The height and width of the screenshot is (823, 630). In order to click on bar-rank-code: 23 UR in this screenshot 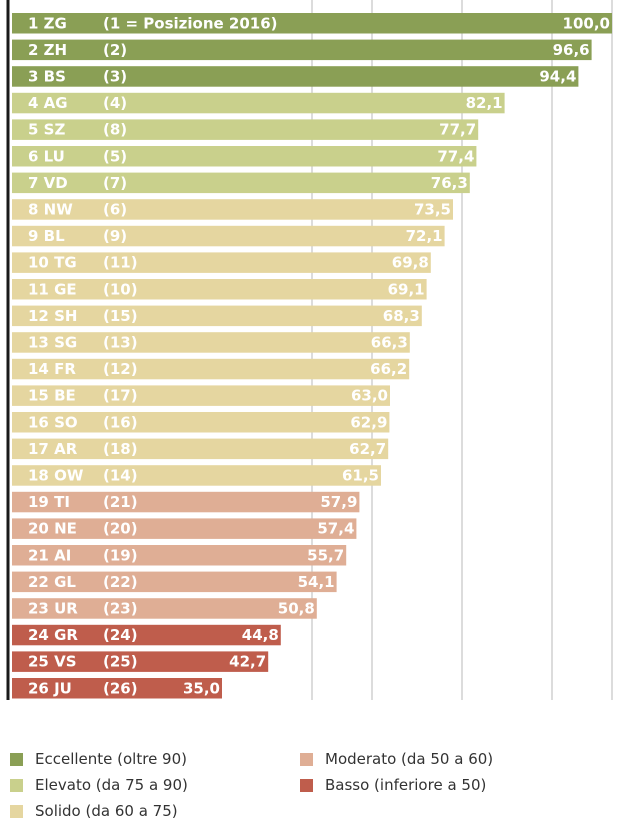, I will do `click(53, 608)`.